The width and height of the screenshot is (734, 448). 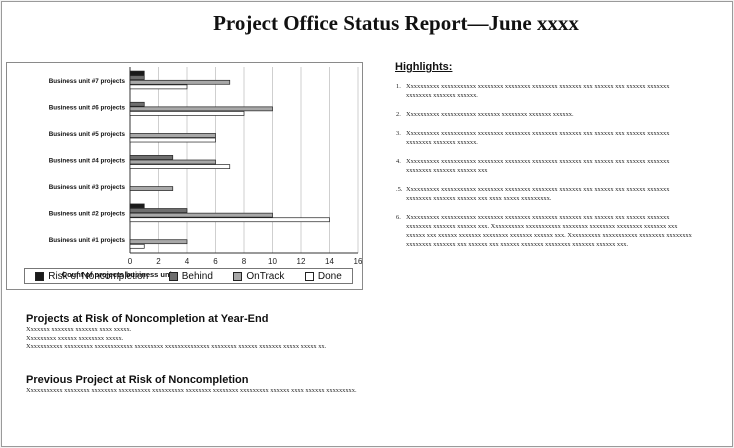 What do you see at coordinates (358, 261) in the screenshot?
I see `x-tick-label: 16` at bounding box center [358, 261].